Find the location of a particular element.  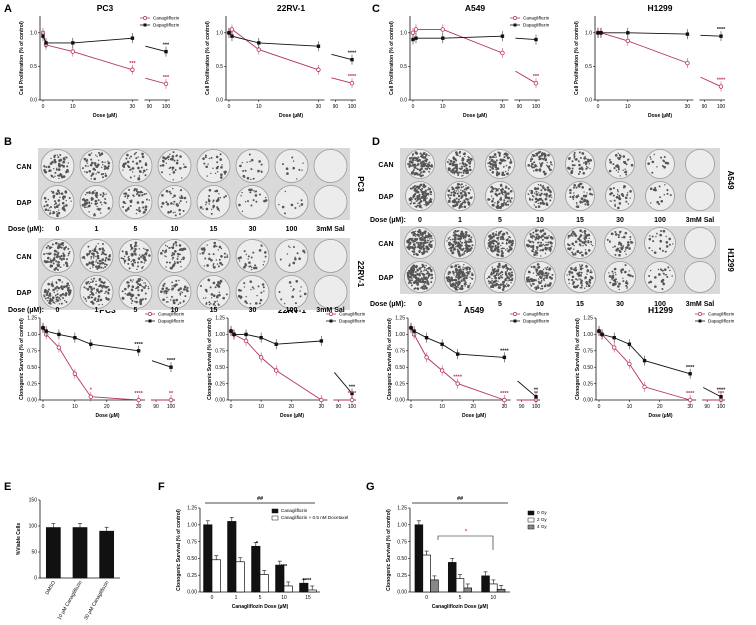

x-tick-label: 100 is located at coordinates (352, 107).